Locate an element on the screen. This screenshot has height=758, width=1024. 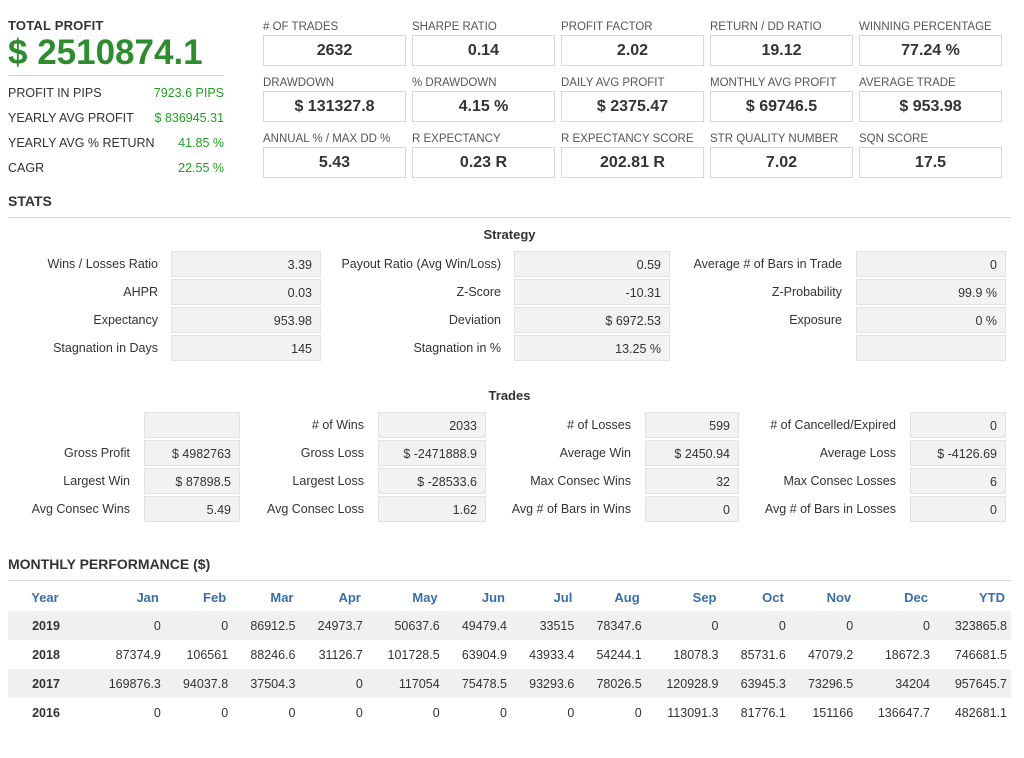
month-cell: 47079.2 is located at coordinates (823, 654).